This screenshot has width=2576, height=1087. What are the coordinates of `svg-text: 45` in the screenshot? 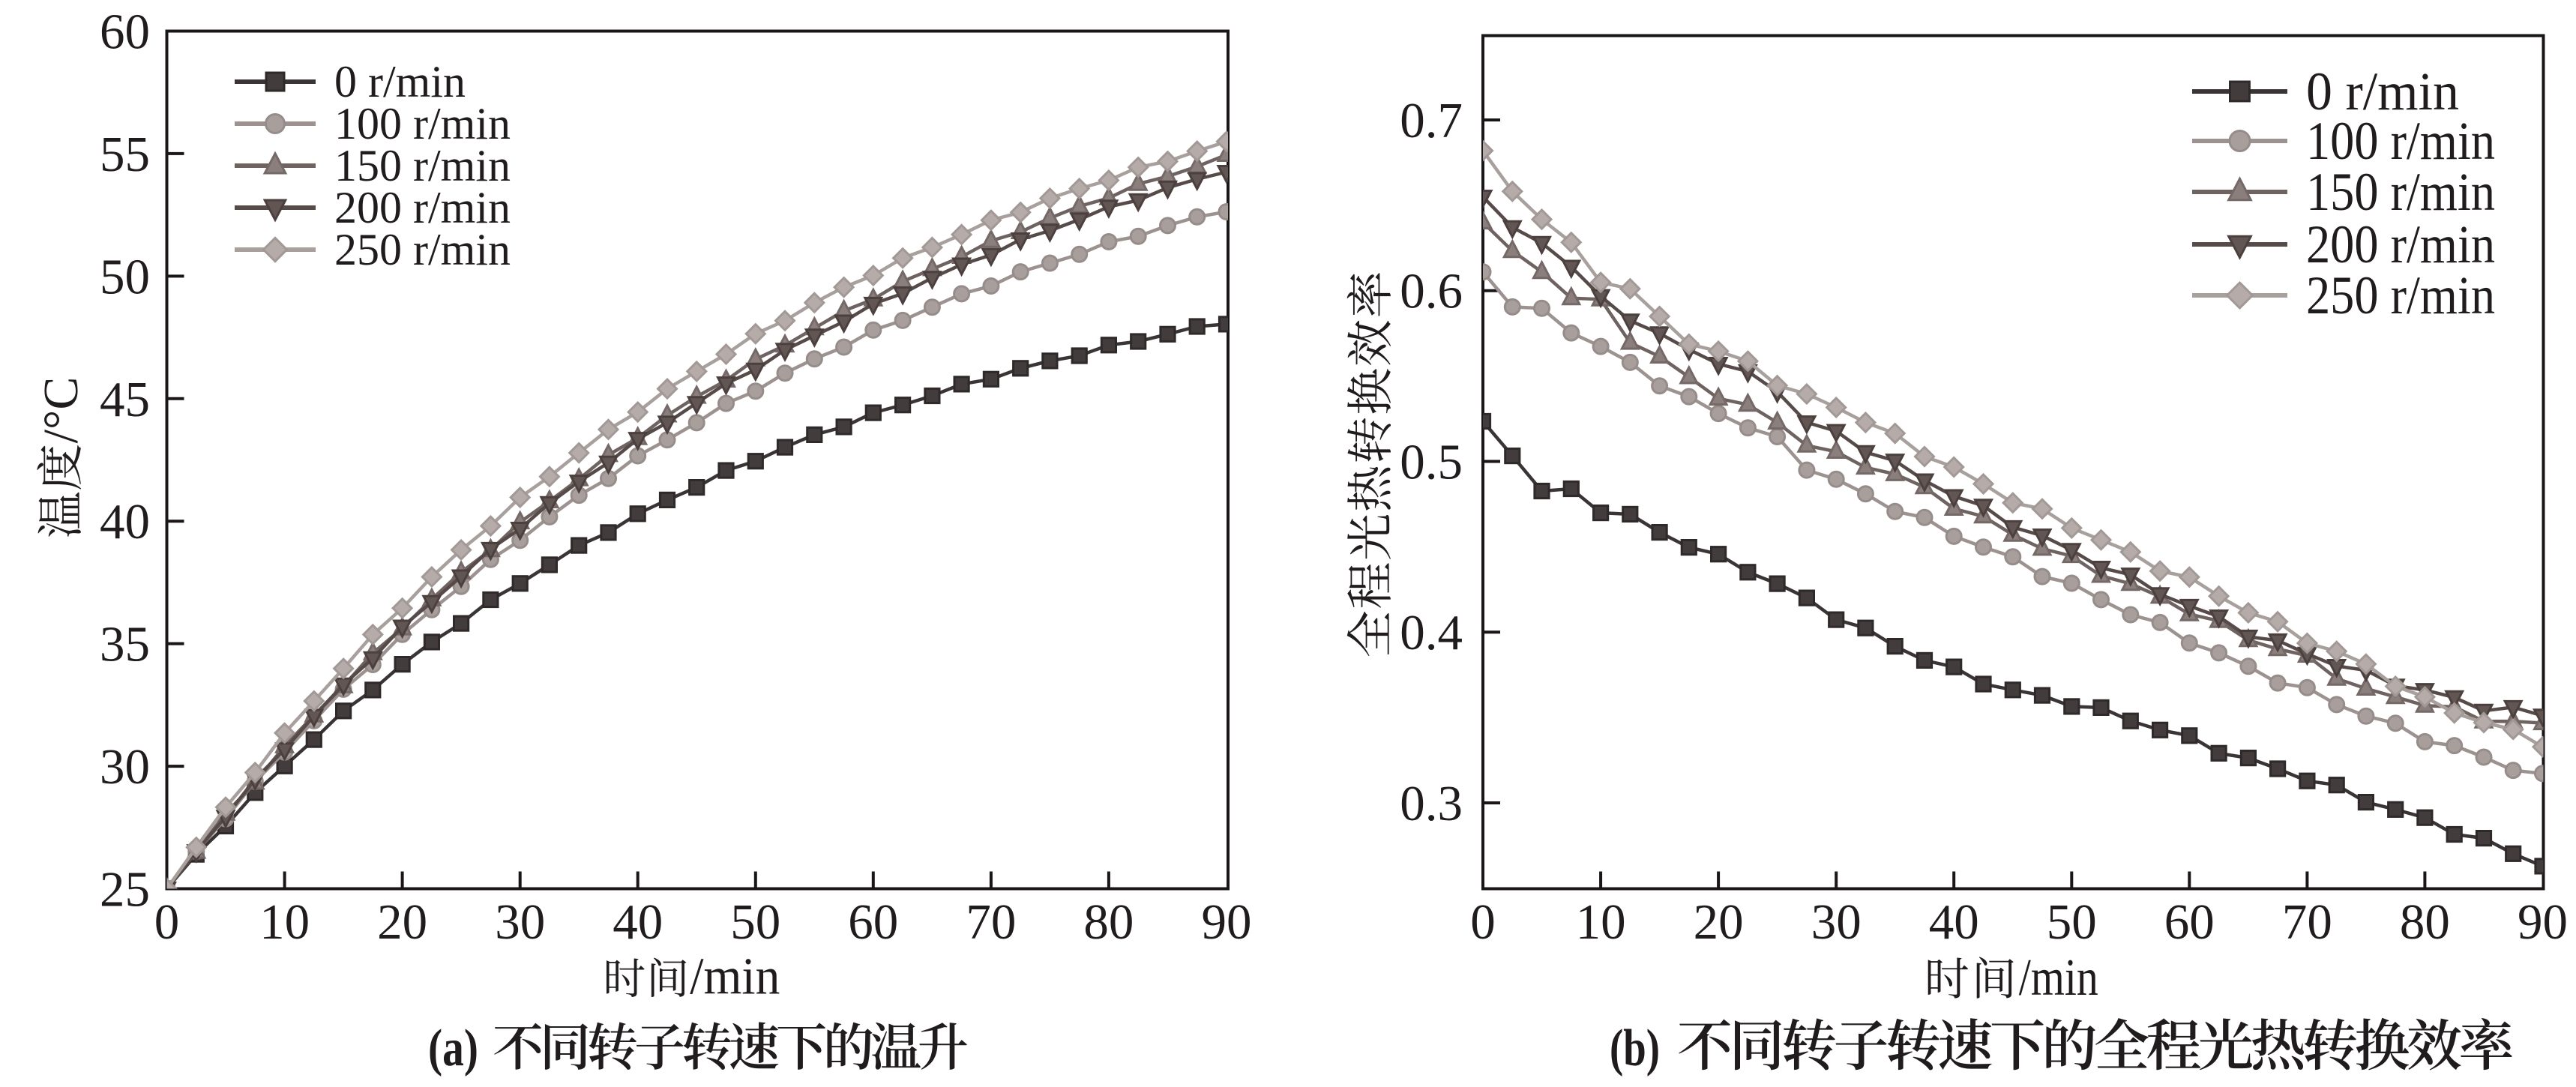 It's located at (125, 399).